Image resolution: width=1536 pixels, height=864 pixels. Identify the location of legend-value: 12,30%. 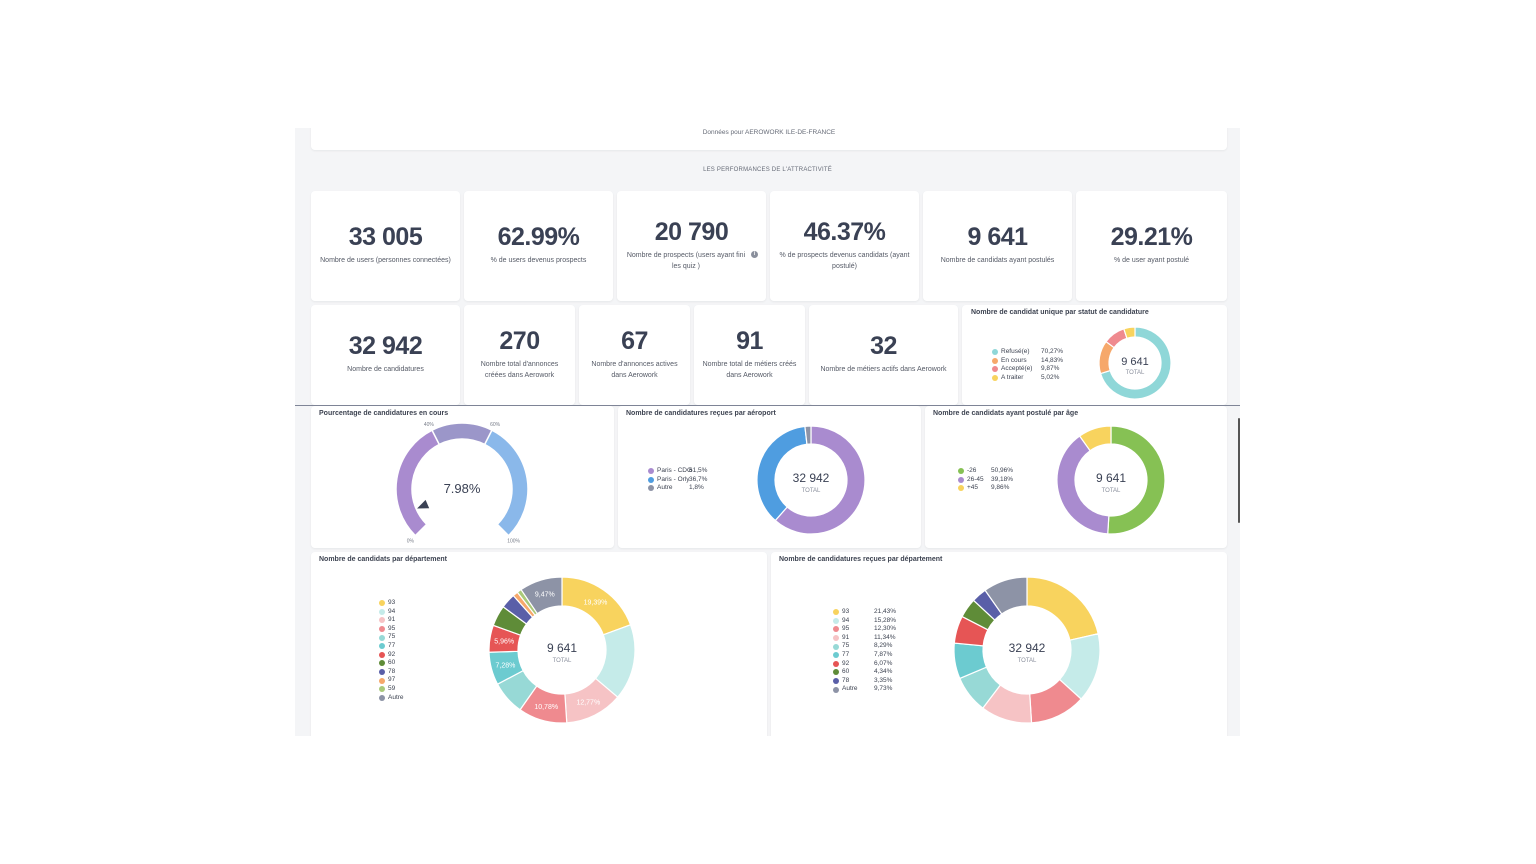
(885, 629).